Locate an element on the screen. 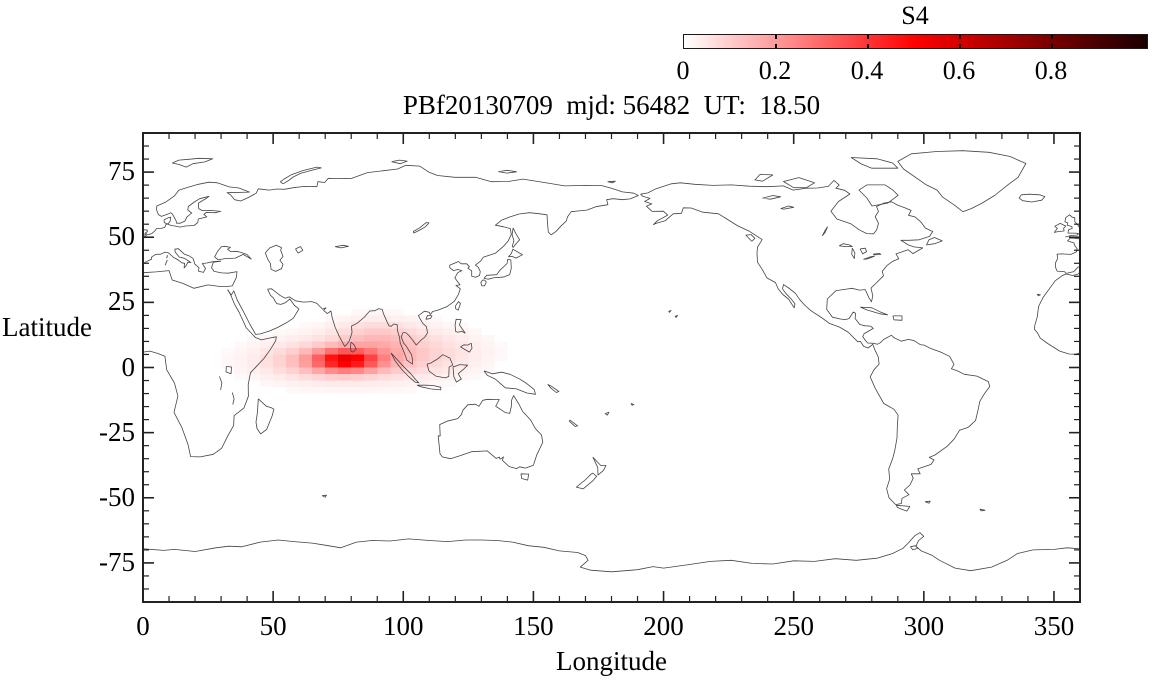 The height and width of the screenshot is (685, 1153). colorbar-tick-label: 0.2 is located at coordinates (775, 70).